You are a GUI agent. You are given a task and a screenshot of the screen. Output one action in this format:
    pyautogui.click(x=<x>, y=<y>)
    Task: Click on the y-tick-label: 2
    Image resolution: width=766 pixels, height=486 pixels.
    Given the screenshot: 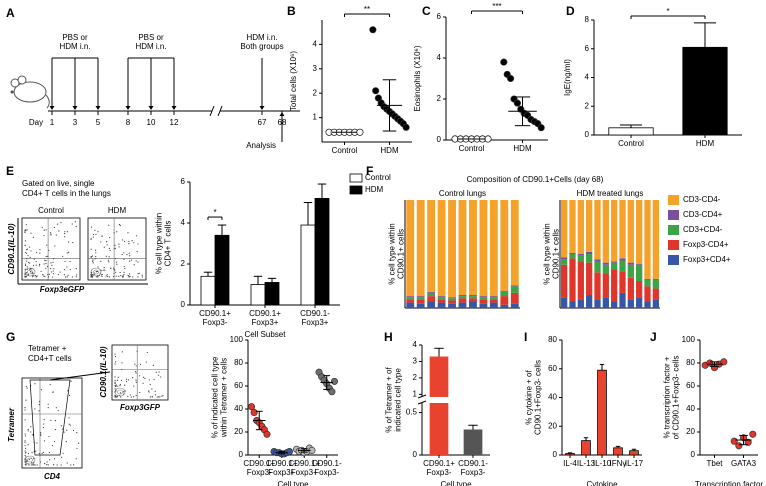 What is the action you would take?
    pyautogui.click(x=183, y=263)
    